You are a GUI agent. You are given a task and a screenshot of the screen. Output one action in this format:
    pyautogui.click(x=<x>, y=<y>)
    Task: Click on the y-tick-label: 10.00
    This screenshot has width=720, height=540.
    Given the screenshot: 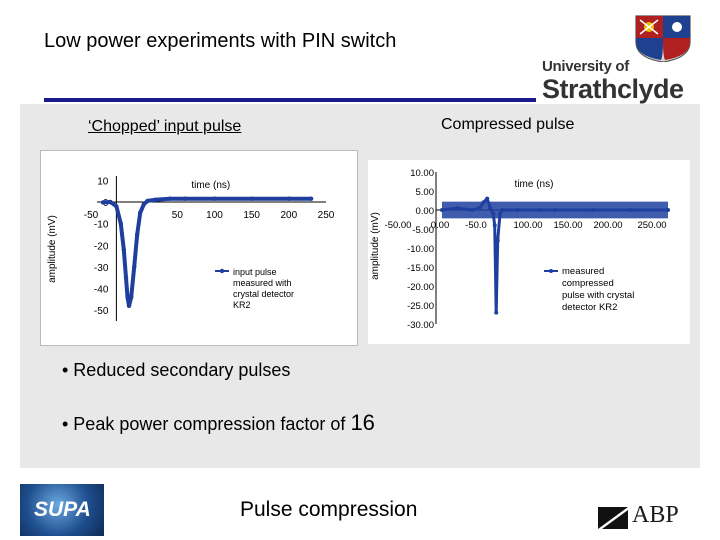 What is the action you would take?
    pyautogui.click(x=422, y=173)
    